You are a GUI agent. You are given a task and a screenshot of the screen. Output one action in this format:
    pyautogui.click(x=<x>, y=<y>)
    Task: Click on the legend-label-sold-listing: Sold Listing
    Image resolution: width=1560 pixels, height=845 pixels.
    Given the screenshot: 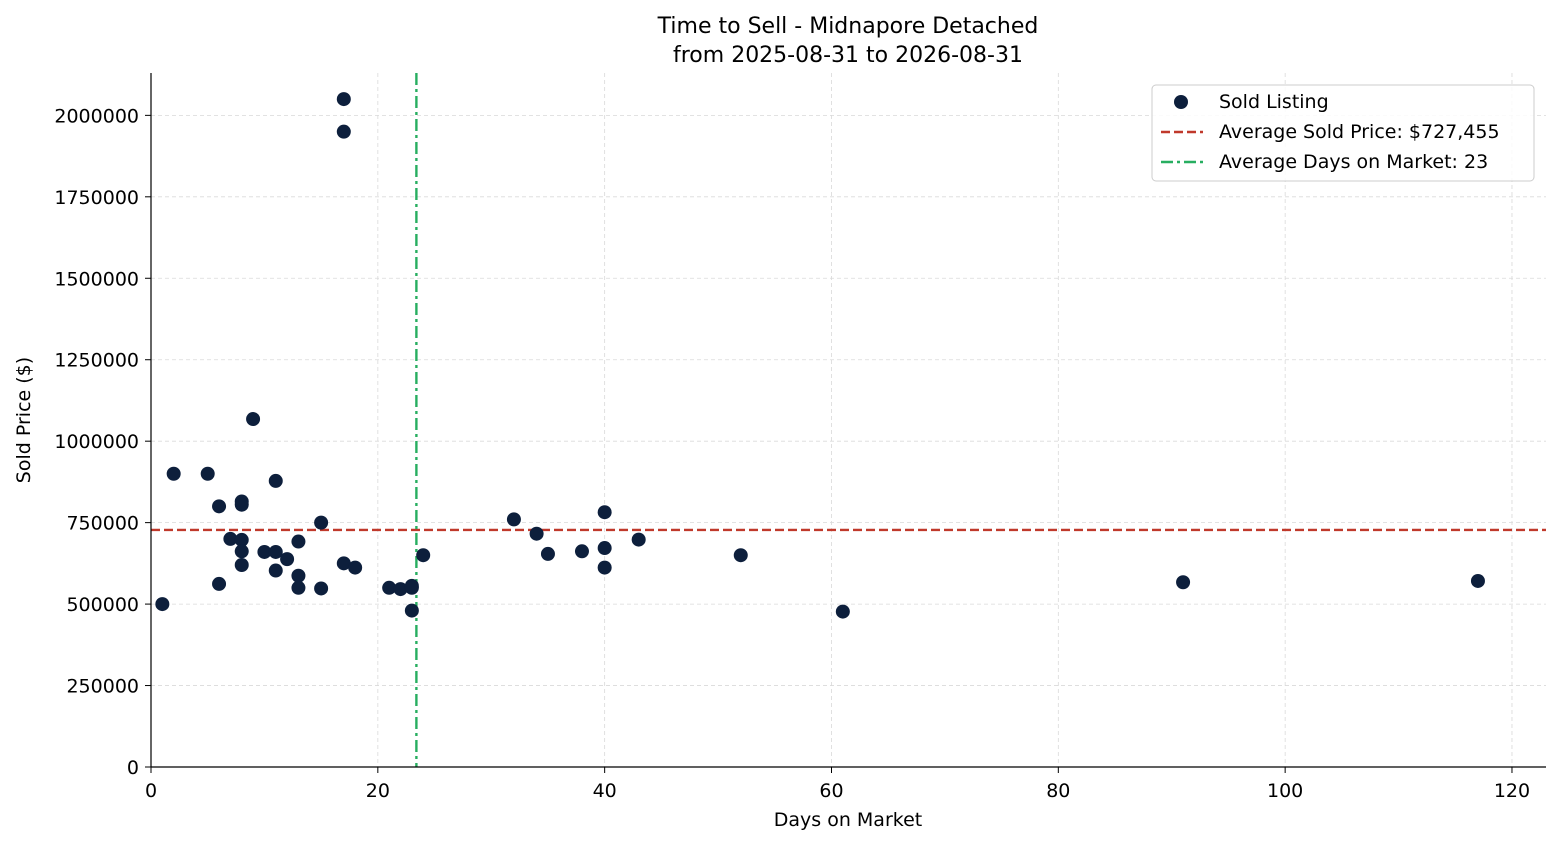 What is the action you would take?
    pyautogui.click(x=1274, y=102)
    